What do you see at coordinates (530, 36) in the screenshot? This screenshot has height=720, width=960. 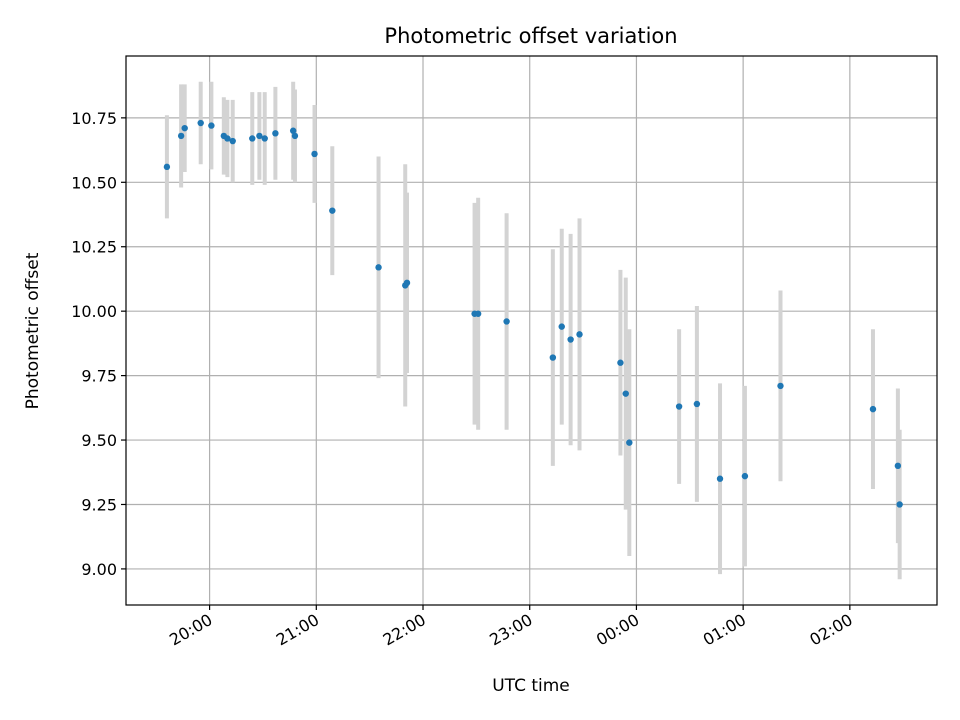 I see `chart-title: Photometric offset variation` at bounding box center [530, 36].